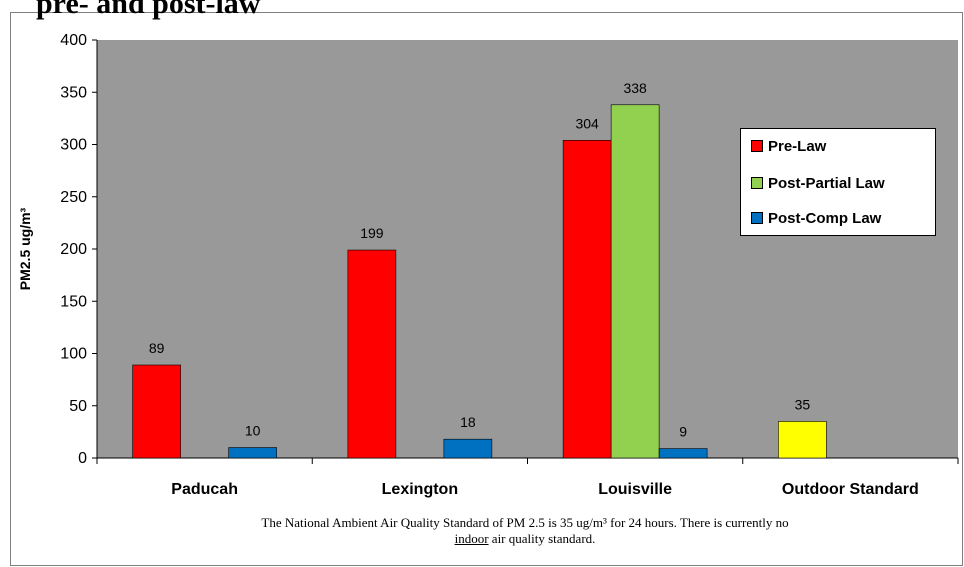  Describe the element at coordinates (468, 422) in the screenshot. I see `data-label: 18` at that location.